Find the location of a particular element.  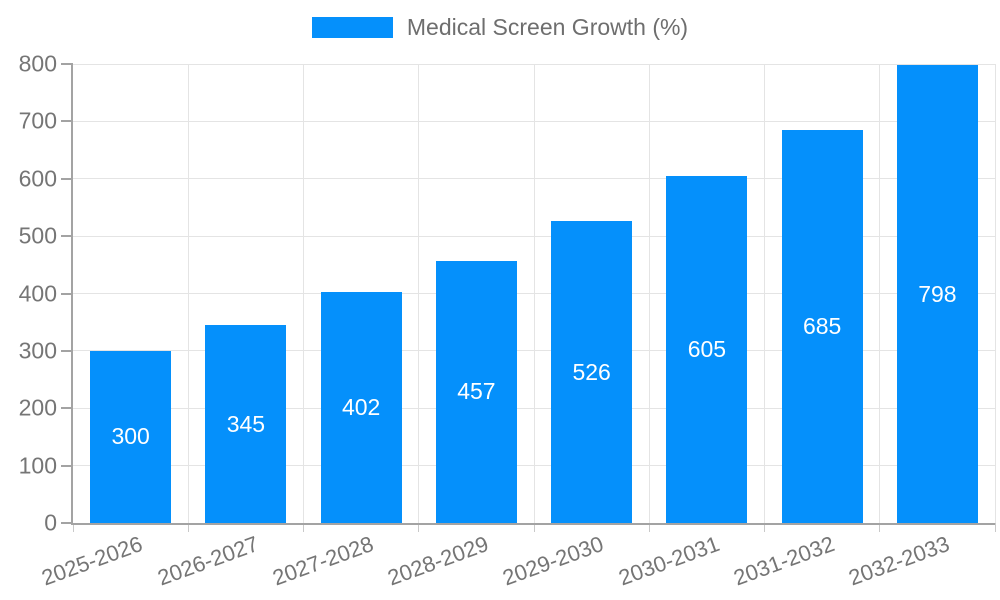

legend-label: Medical Screen Growth (%) is located at coordinates (547, 27).